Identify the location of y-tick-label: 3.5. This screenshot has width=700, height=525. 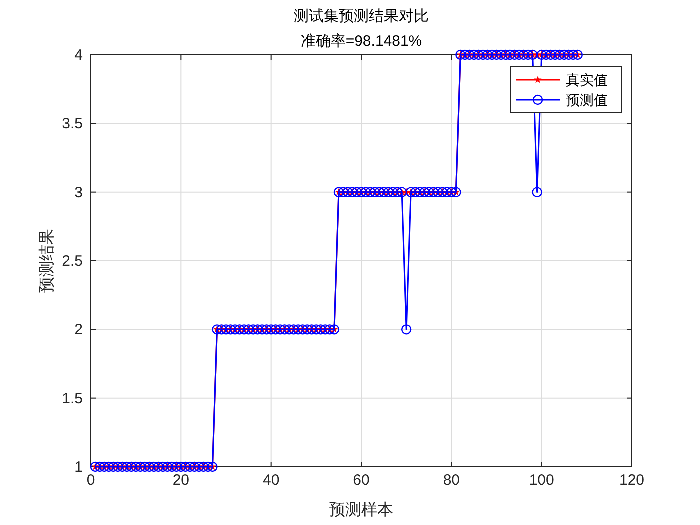
(72, 124).